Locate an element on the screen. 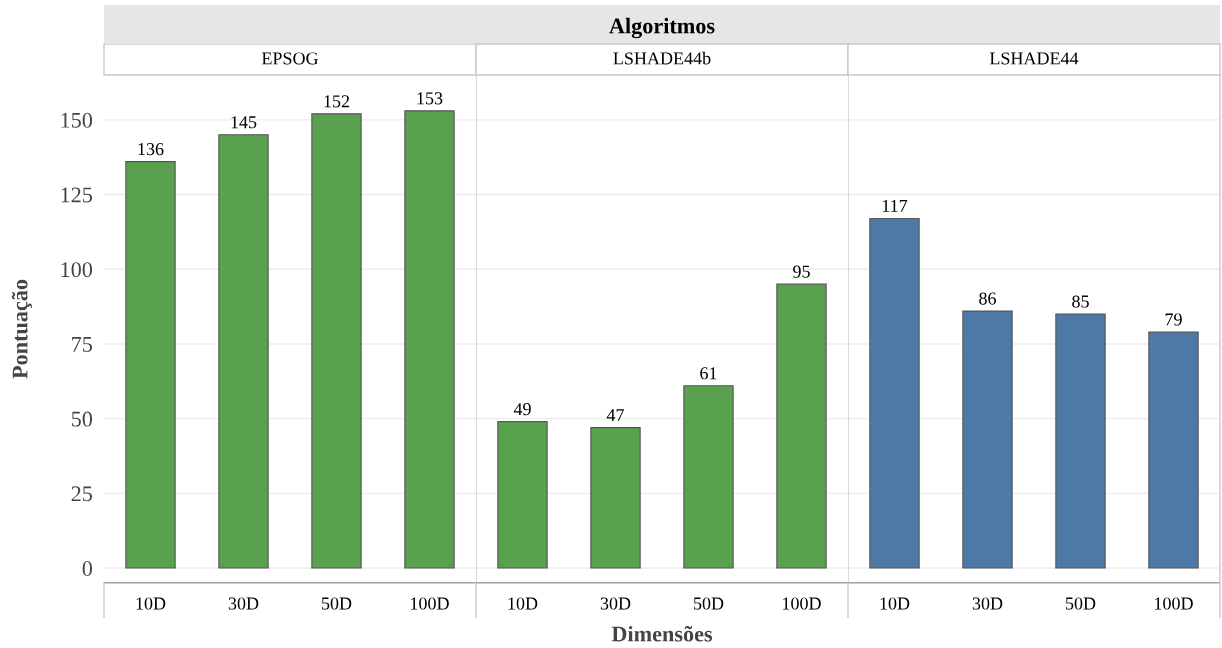 This screenshot has width=1222, height=648. data-label: 152 is located at coordinates (337, 101).